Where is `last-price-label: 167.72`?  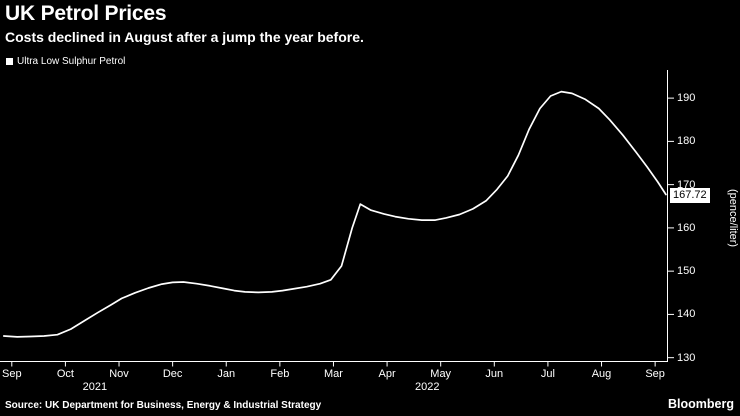
last-price-label: 167.72 is located at coordinates (690, 195).